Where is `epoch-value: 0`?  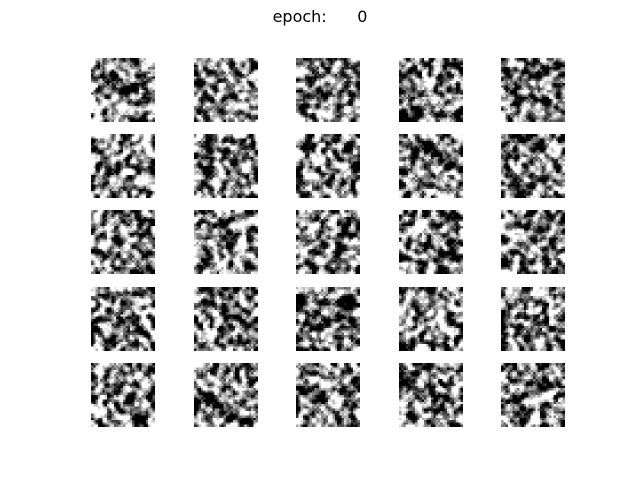 epoch-value: 0 is located at coordinates (362, 16).